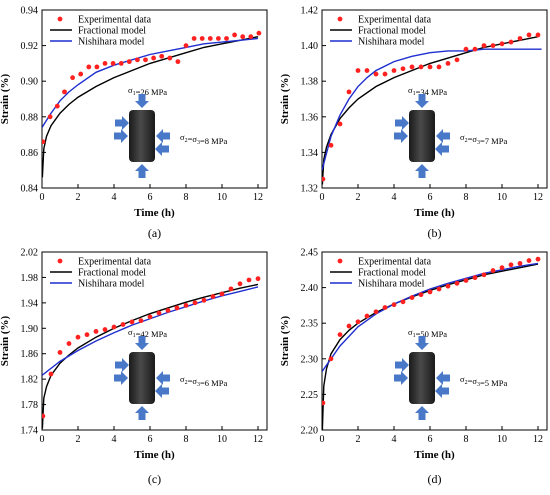  What do you see at coordinates (150, 107) in the screenshot?
I see `fractional-model-line` at bounding box center [150, 107].